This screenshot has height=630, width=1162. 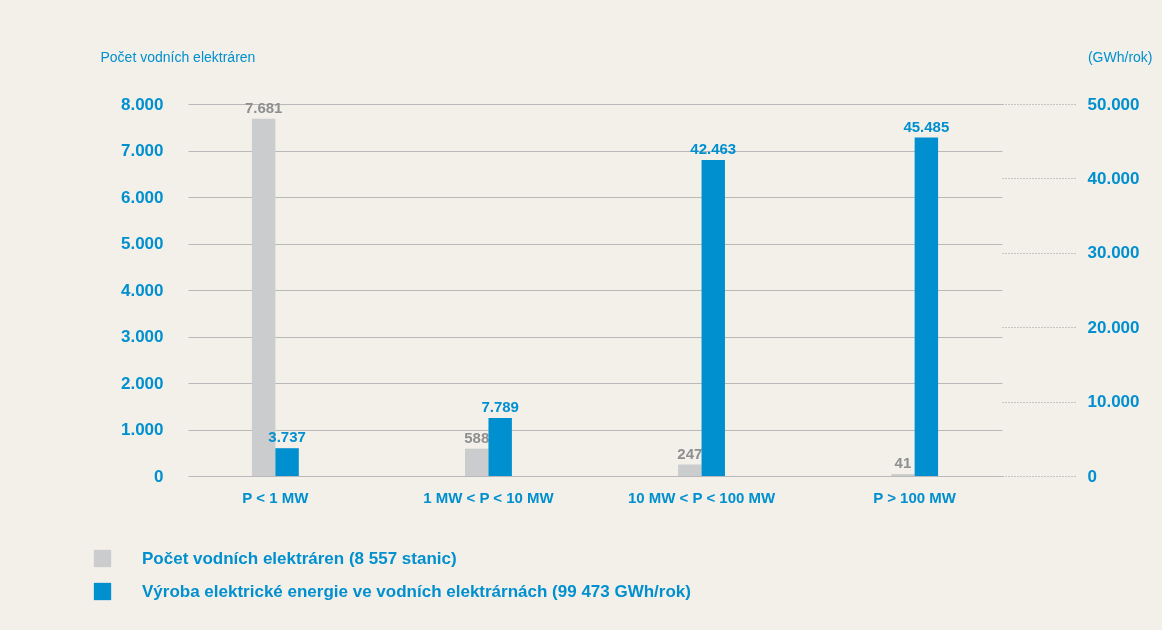 I want to click on data-label: 42.463, so click(x=713, y=149).